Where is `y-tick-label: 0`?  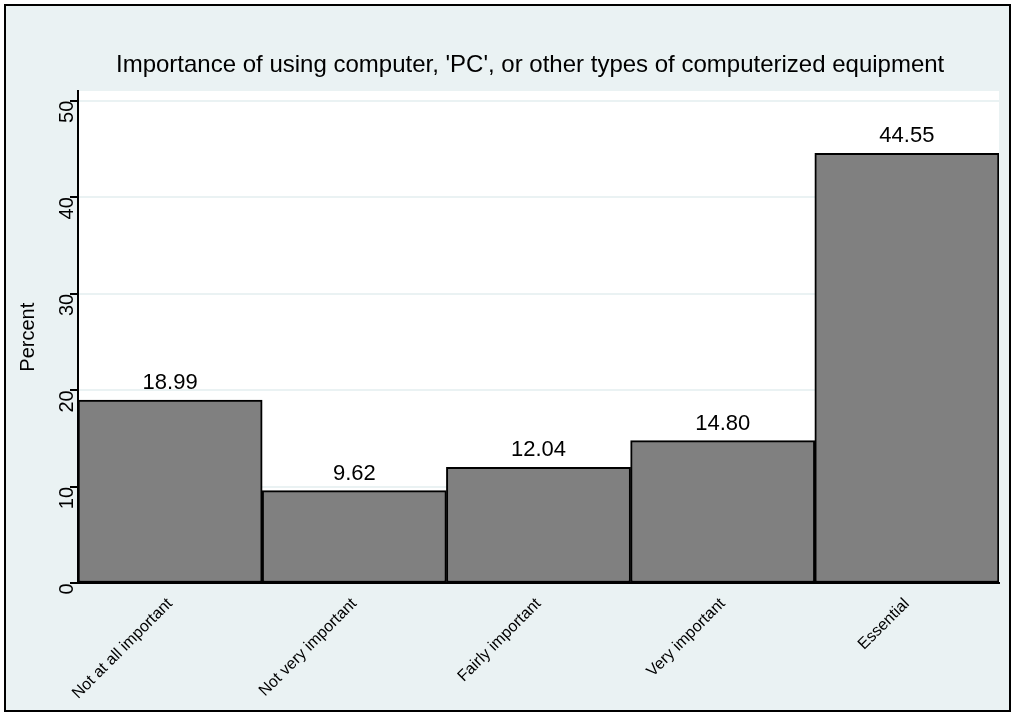
y-tick-label: 0 is located at coordinates (65, 589).